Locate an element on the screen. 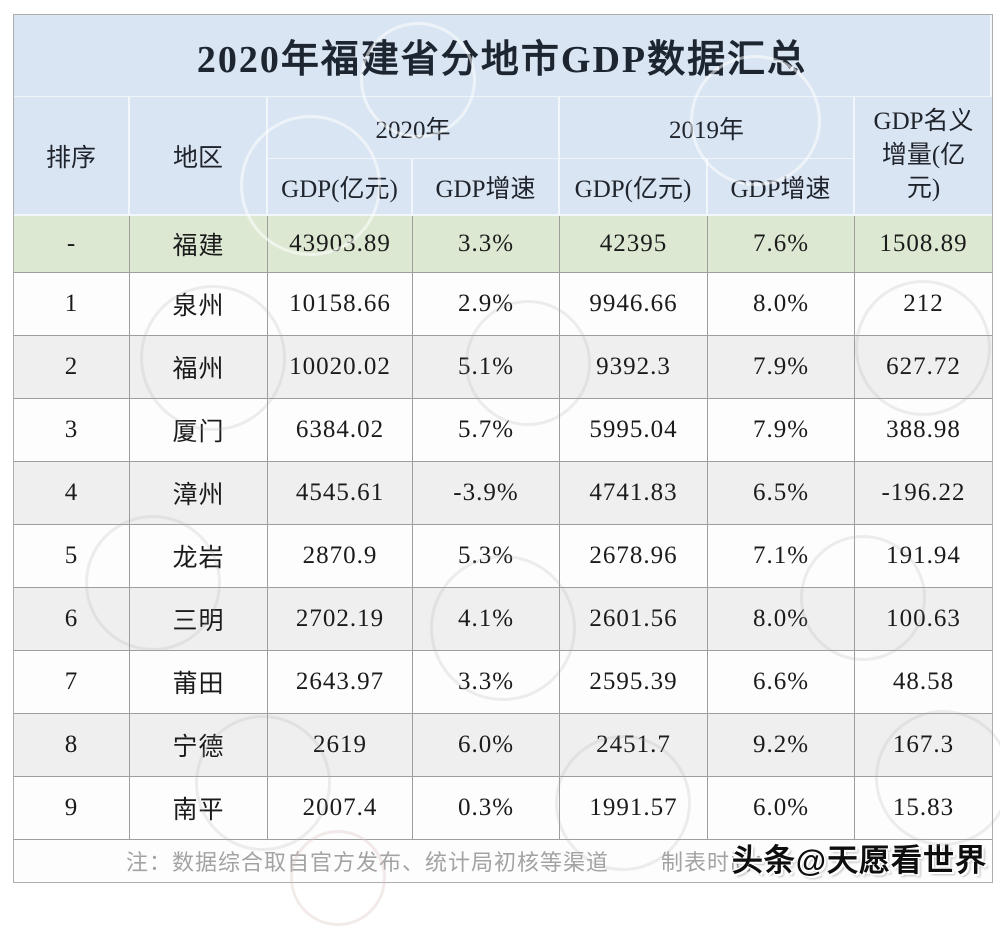  cell-rank: 2 is located at coordinates (72, 367).